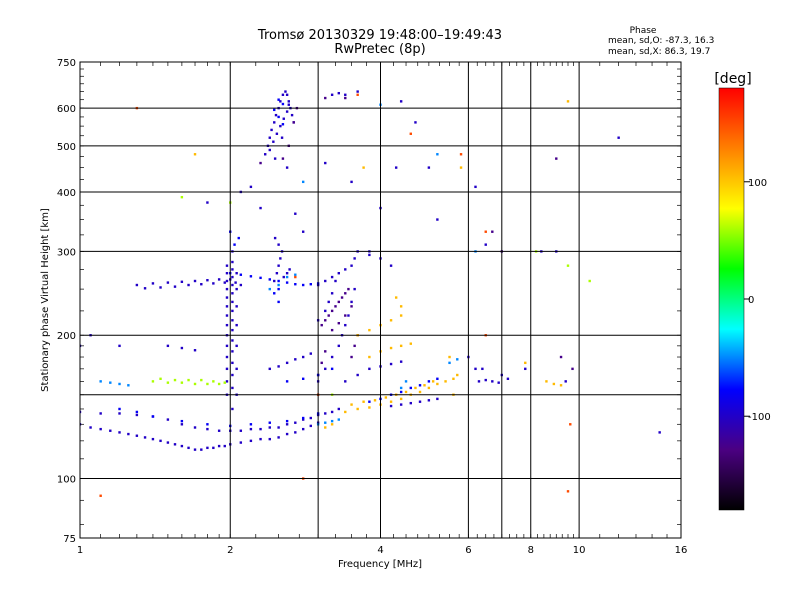 The width and height of the screenshot is (800, 604). Describe the element at coordinates (579, 550) in the screenshot. I see `x-tick-label: 10` at that location.